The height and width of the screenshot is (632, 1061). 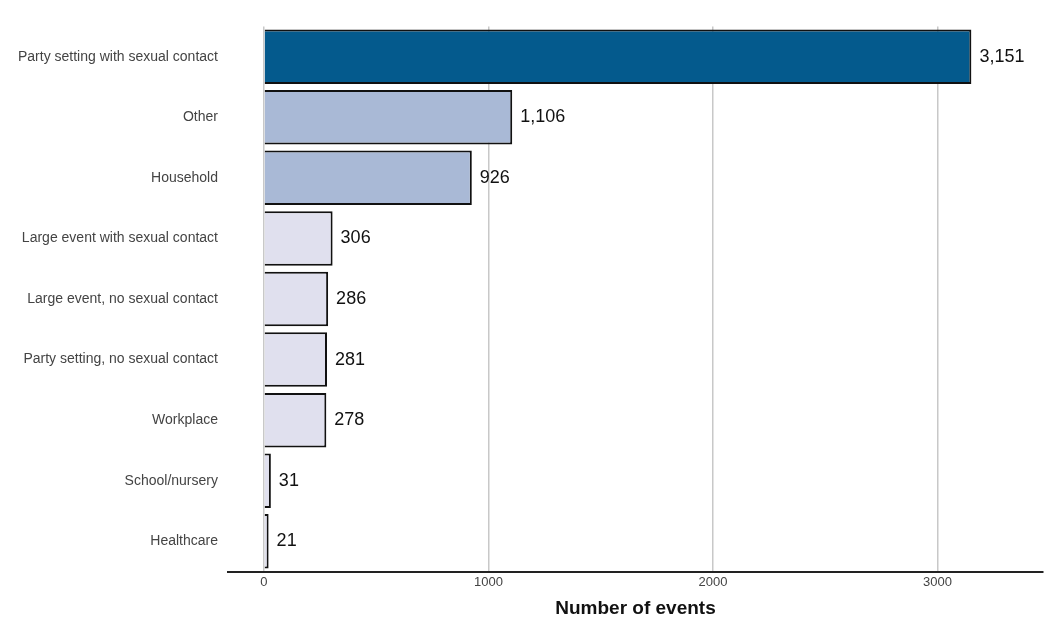 What do you see at coordinates (200, 116) in the screenshot?
I see `y-tick-label: Other` at bounding box center [200, 116].